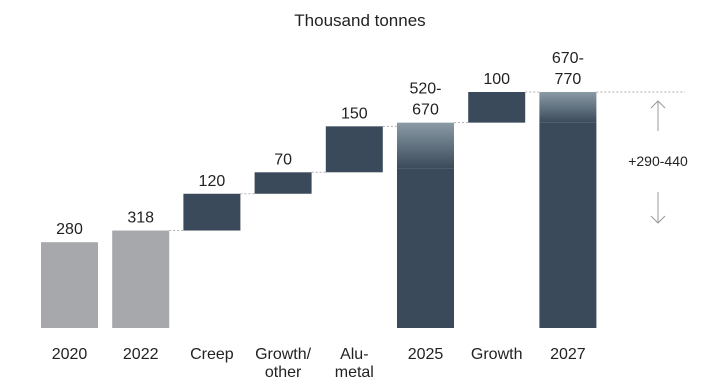 Image resolution: width=719 pixels, height=381 pixels. What do you see at coordinates (141, 279) in the screenshot?
I see `bar-2022` at bounding box center [141, 279].